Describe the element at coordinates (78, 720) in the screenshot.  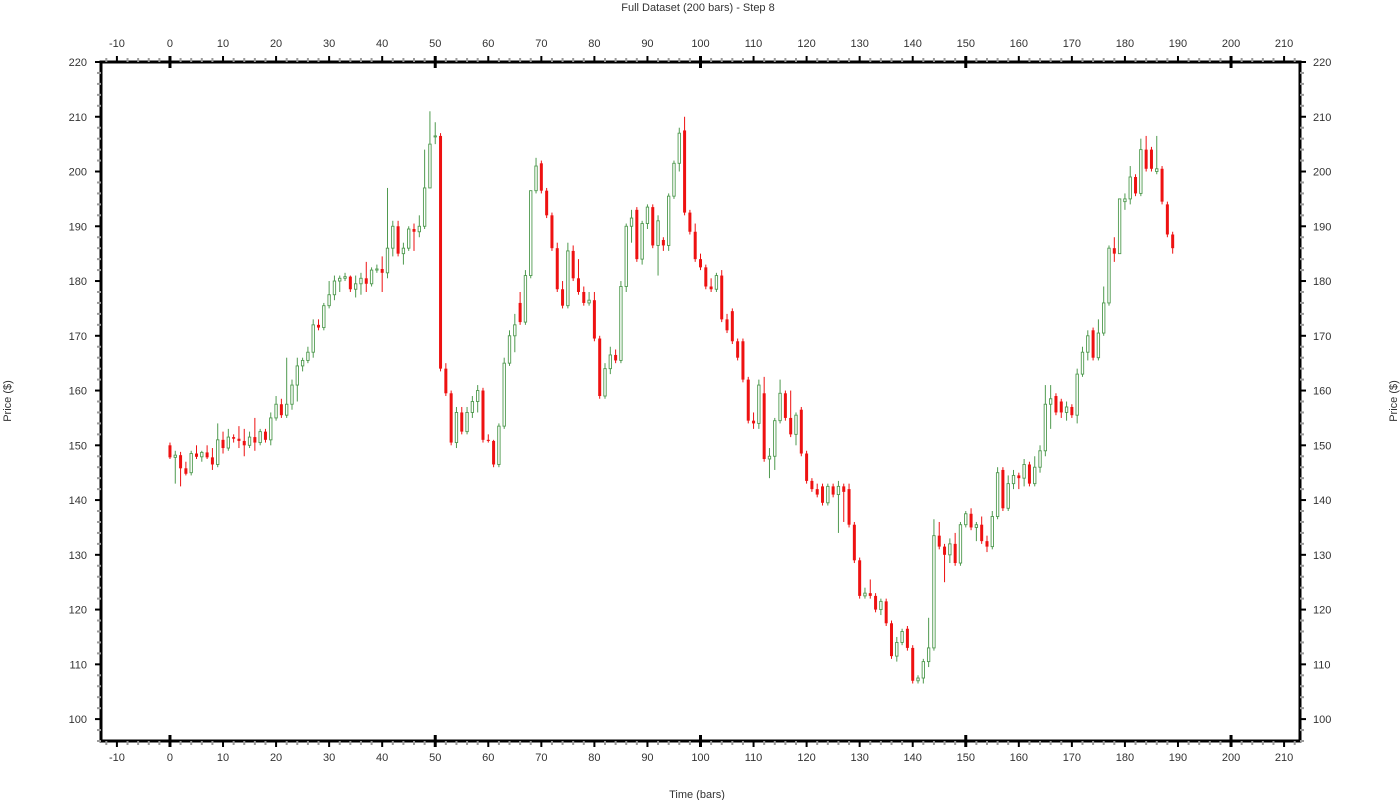
I see `y-tick-label-left: 100` at that location.